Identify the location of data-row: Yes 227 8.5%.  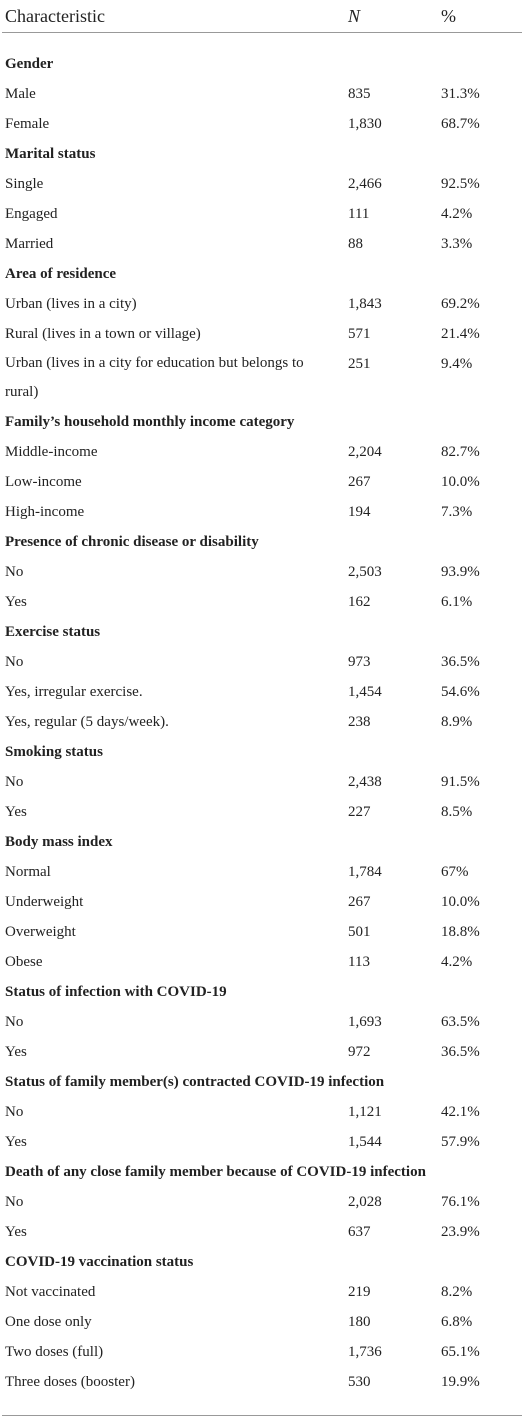
(262, 812).